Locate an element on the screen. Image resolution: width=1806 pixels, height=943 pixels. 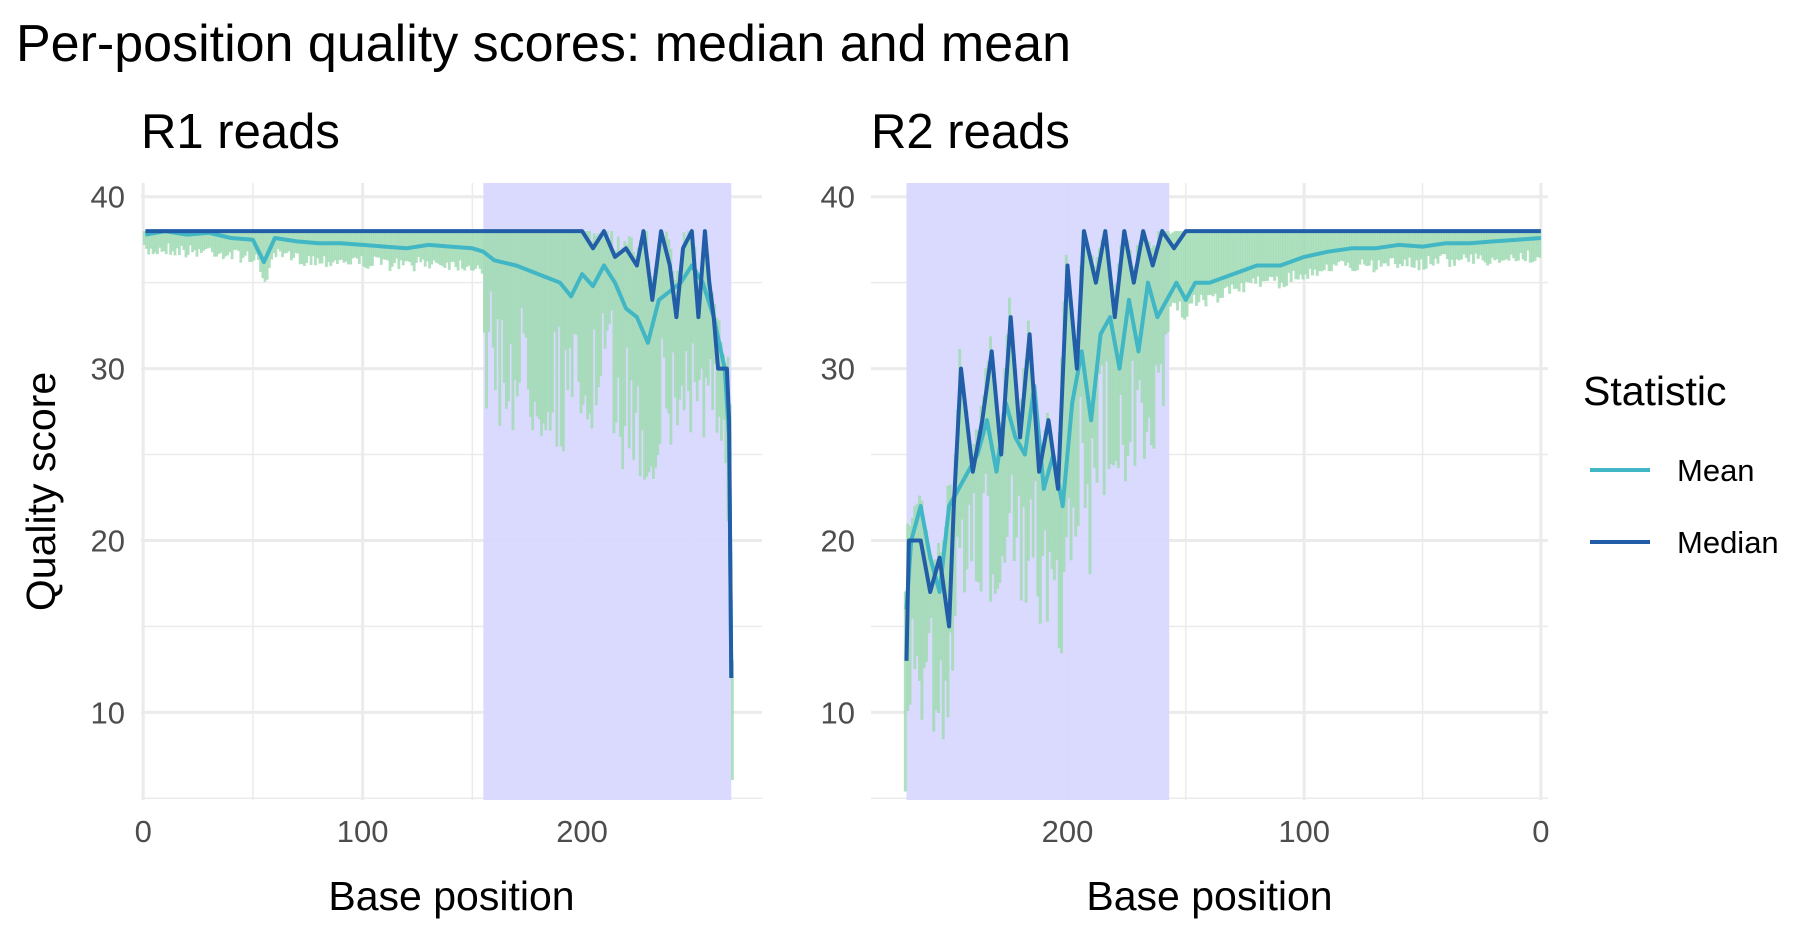
x-tick-label: 0 is located at coordinates (1540, 831).